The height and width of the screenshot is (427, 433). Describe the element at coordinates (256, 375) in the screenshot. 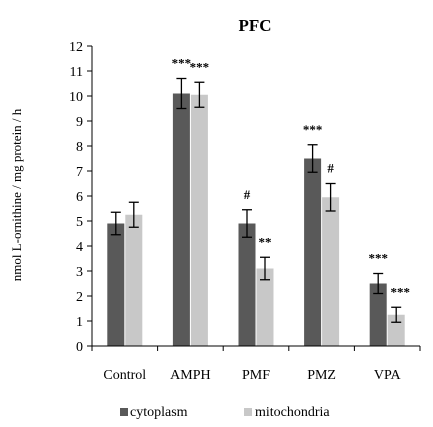

I see `x-tick-label: PMF` at that location.